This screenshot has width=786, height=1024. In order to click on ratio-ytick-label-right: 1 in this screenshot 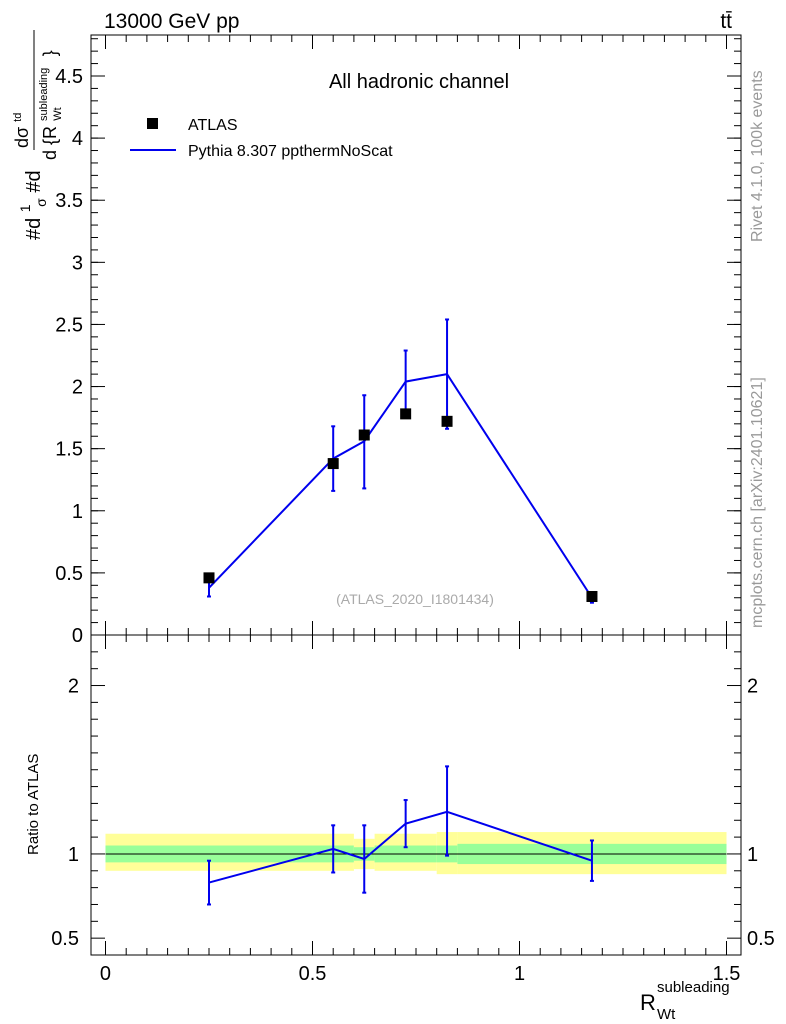, I will do `click(752, 855)`.